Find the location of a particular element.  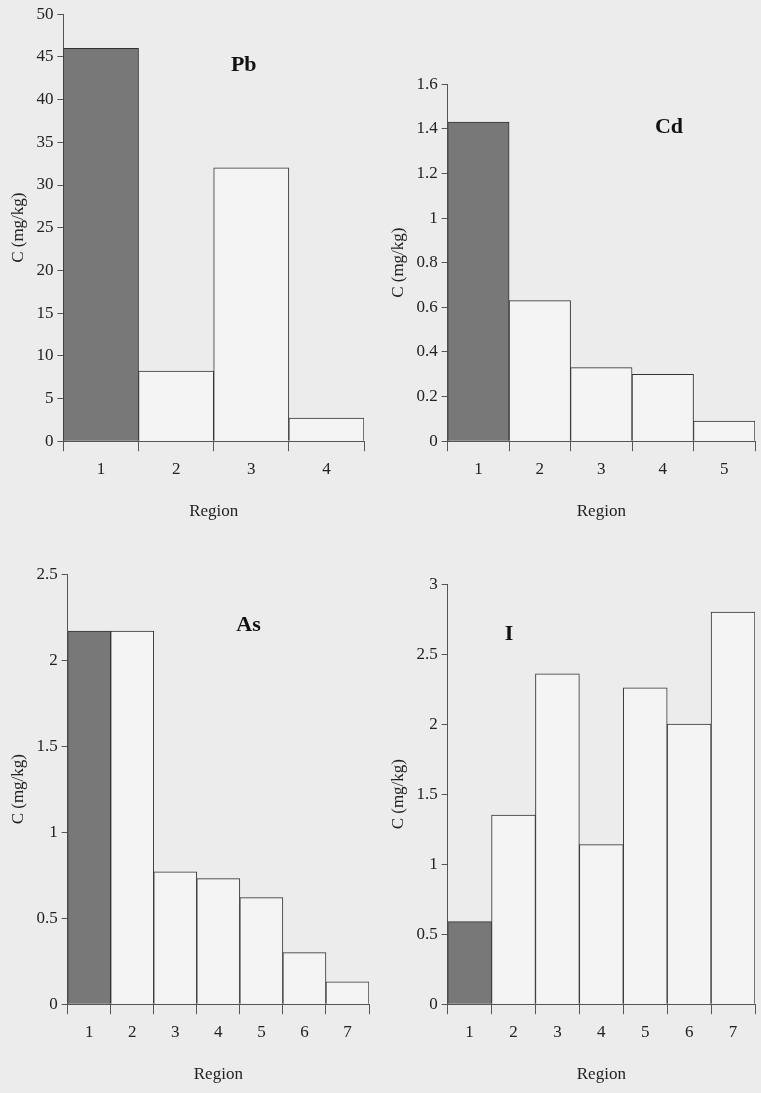

y-tick-label: 30 is located at coordinates (45, 184).